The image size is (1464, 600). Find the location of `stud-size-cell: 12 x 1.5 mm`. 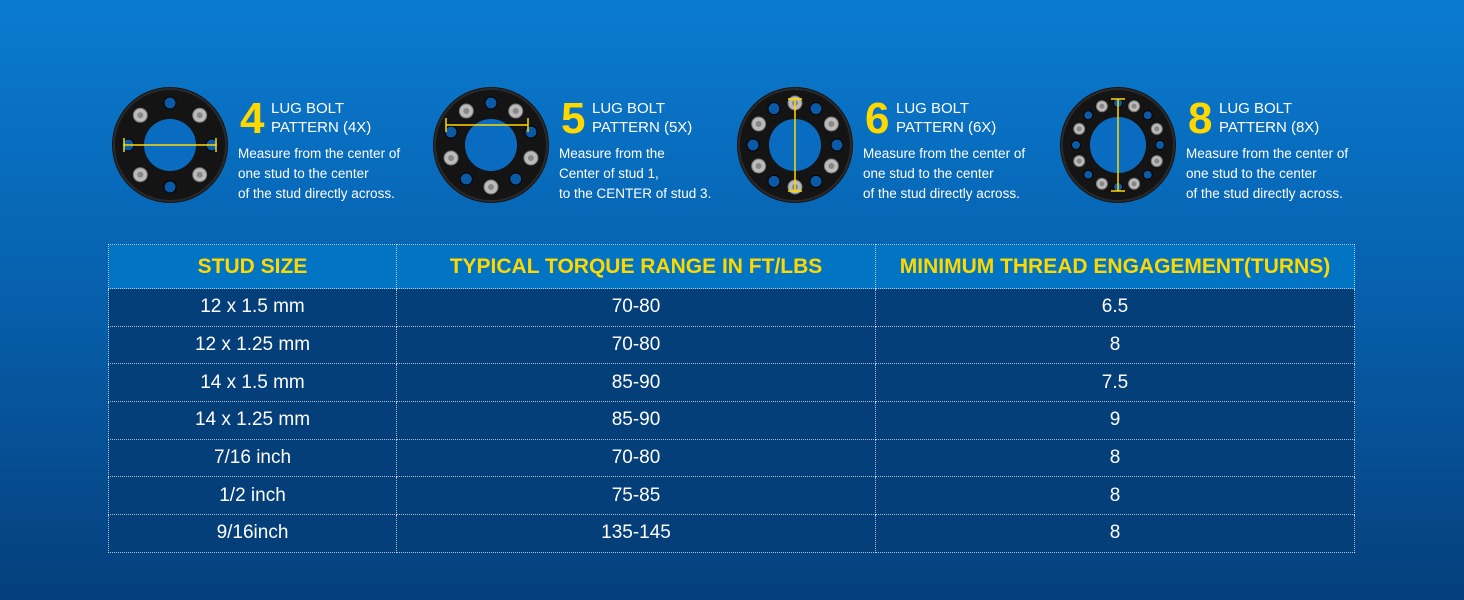

stud-size-cell: 12 x 1.5 mm is located at coordinates (252, 307).